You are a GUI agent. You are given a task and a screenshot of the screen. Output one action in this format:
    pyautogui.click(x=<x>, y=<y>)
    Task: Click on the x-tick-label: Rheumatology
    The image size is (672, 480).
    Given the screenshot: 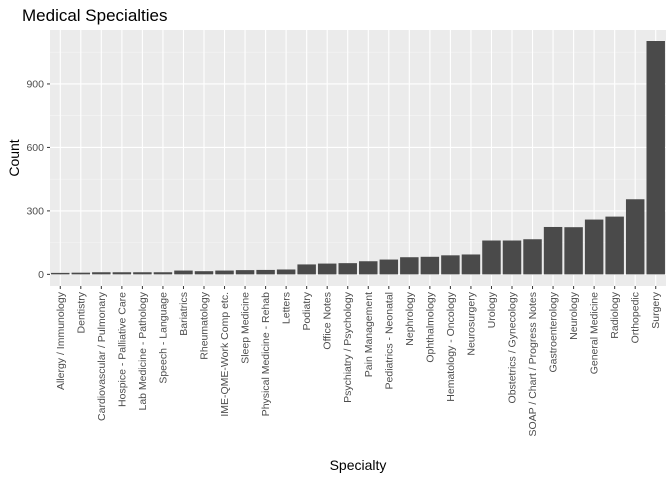 What is the action you would take?
    pyautogui.click(x=205, y=325)
    